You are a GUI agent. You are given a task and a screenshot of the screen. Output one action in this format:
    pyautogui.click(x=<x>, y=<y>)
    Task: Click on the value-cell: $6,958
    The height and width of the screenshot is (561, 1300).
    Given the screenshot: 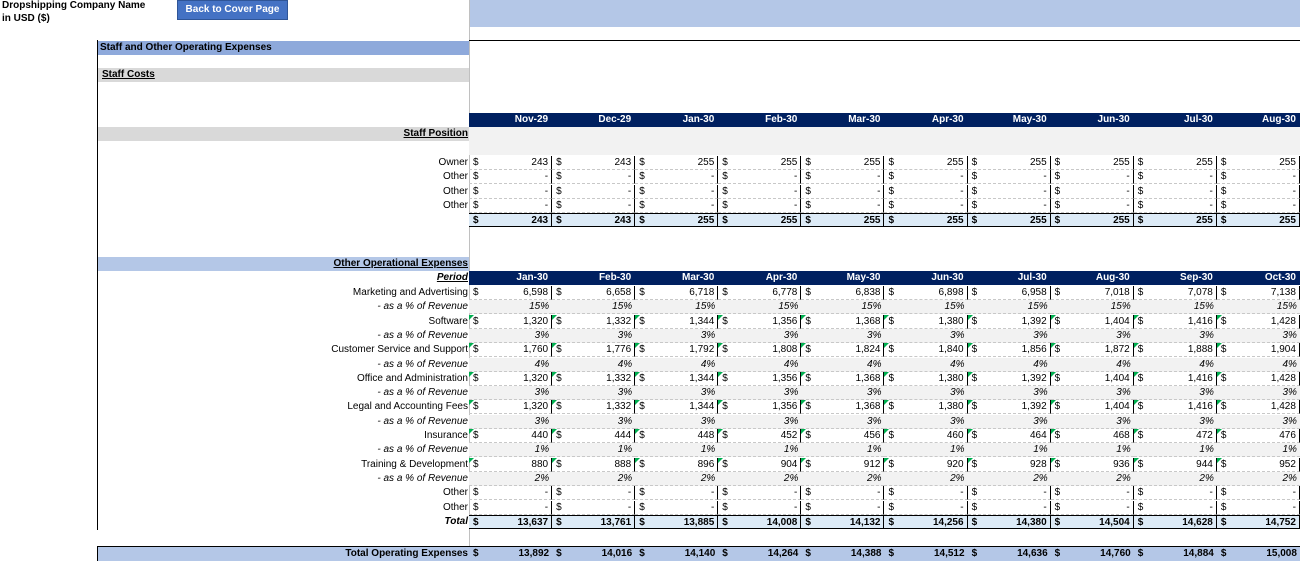 What is the action you would take?
    pyautogui.click(x=1009, y=293)
    